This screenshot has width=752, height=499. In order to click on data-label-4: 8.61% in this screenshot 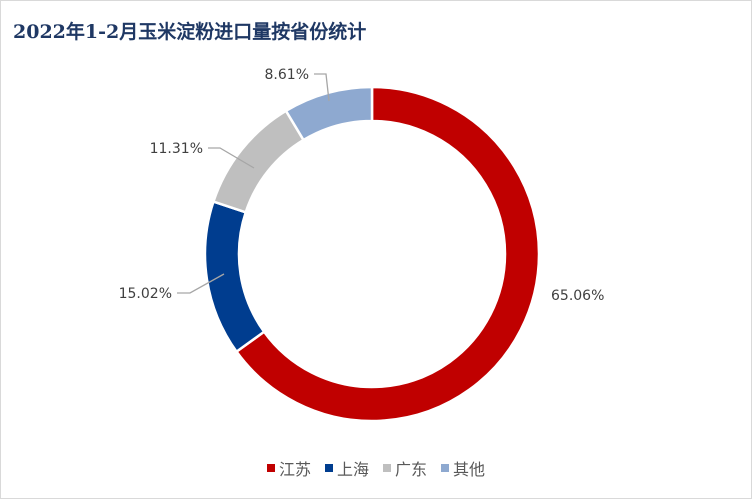, I will do `click(287, 75)`.